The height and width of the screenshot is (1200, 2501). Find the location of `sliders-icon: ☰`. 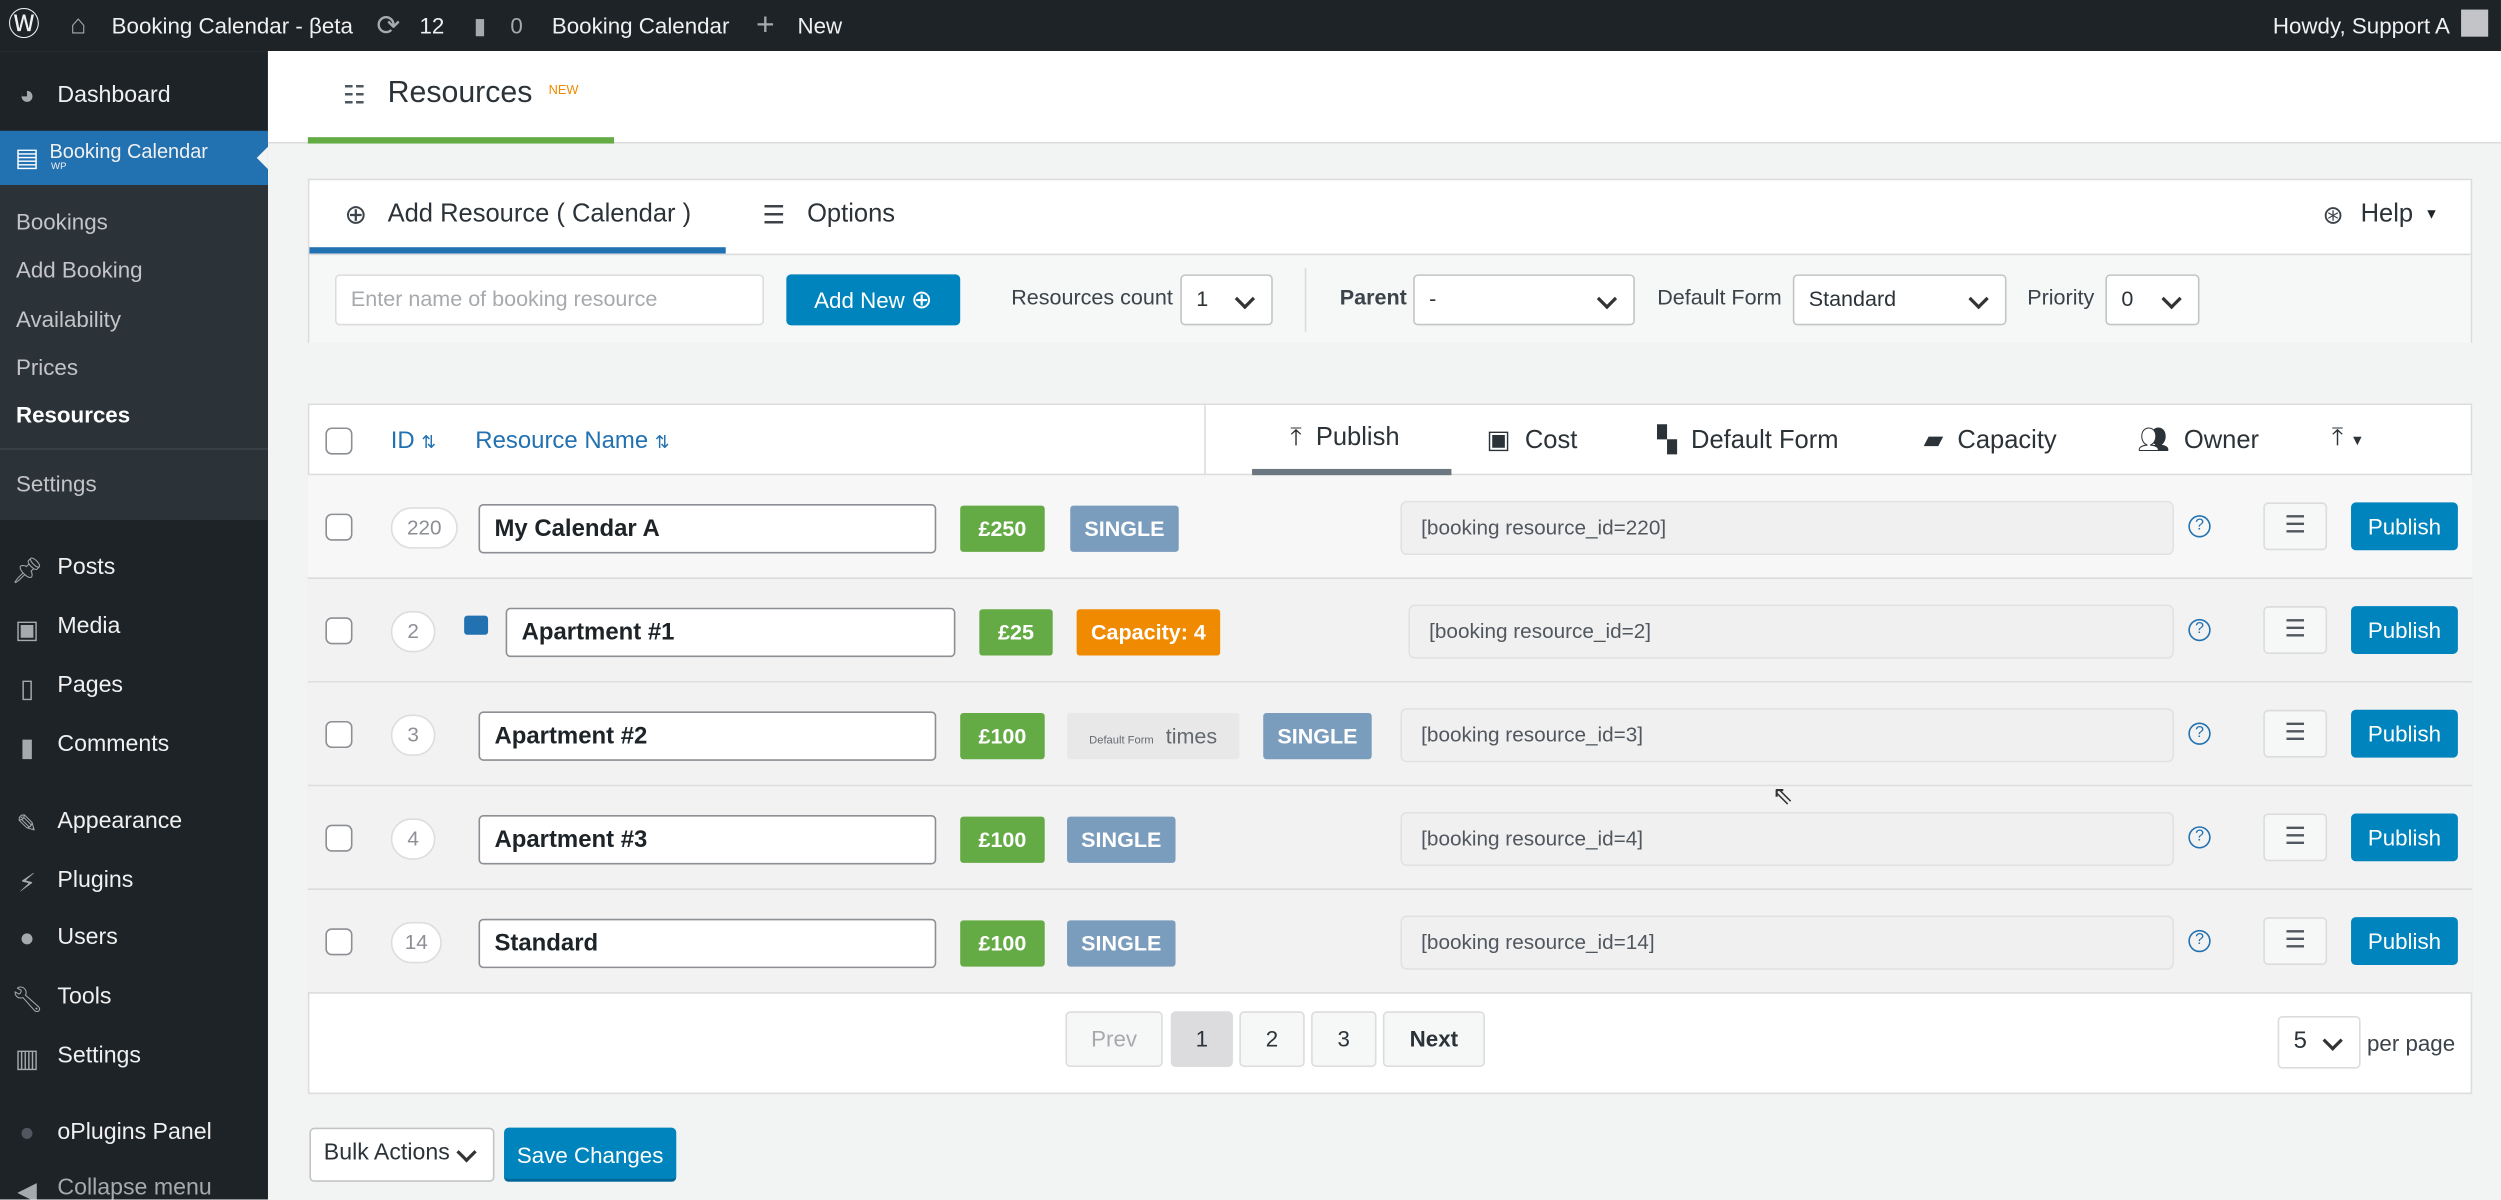

sliders-icon: ☰ is located at coordinates (2295, 629).